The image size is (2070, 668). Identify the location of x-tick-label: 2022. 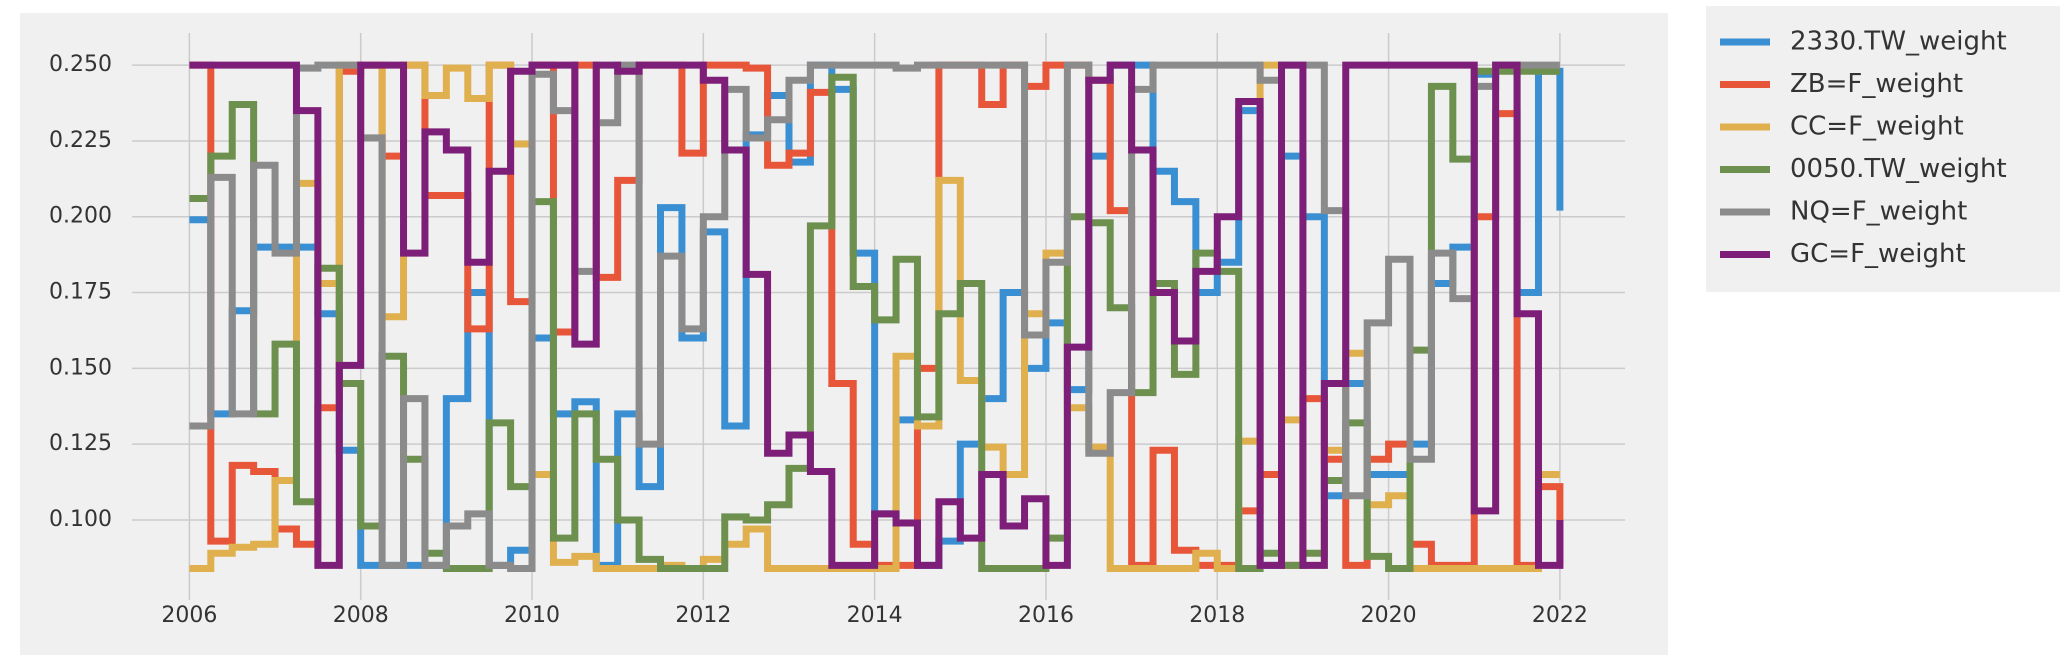
(1560, 615).